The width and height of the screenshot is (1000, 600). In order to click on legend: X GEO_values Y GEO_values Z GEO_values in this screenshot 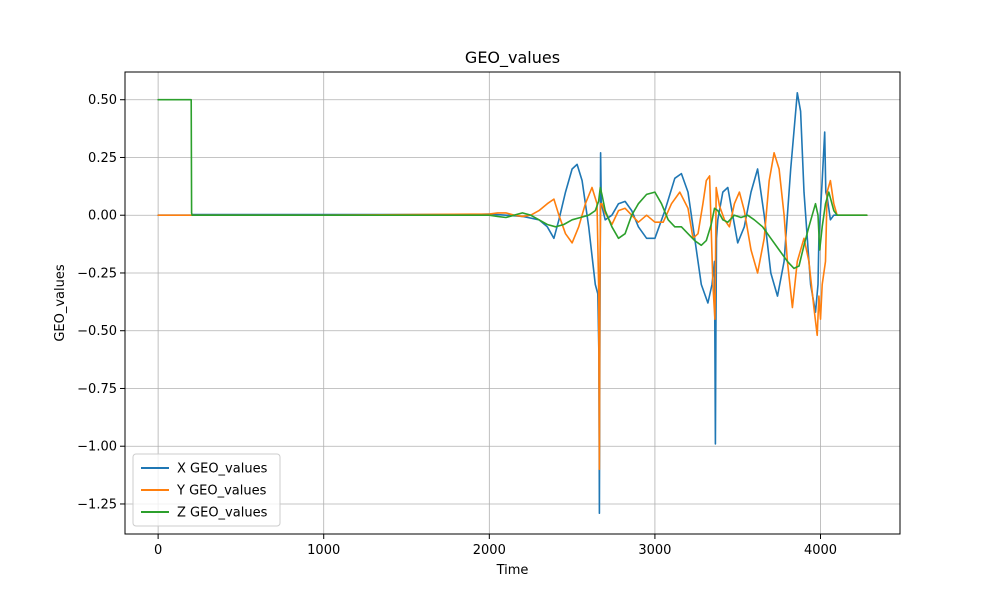, I will do `click(206, 490)`.